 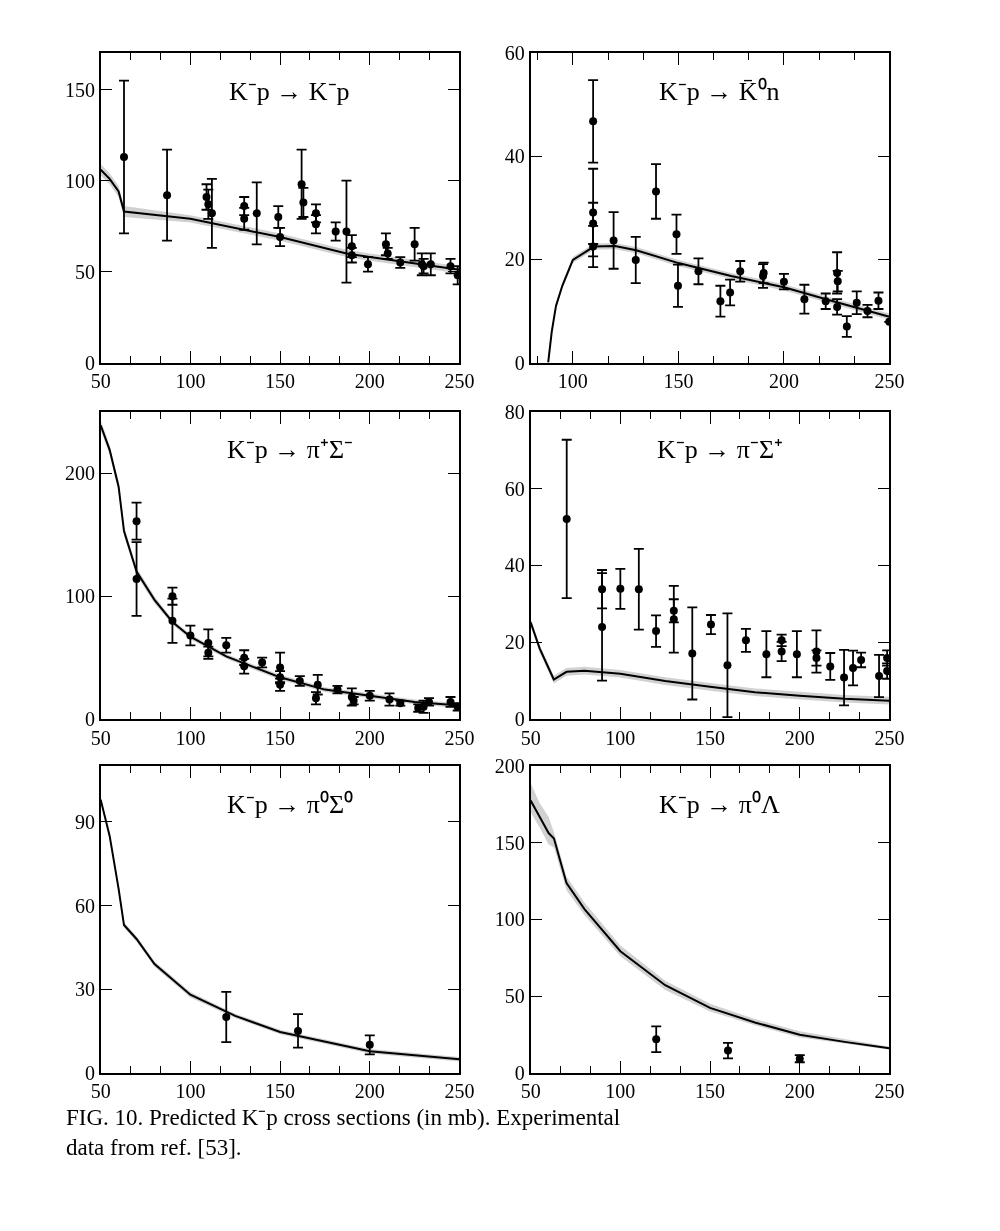 What do you see at coordinates (719, 91) in the screenshot?
I see `text: K⁻p → K̄⁰n` at bounding box center [719, 91].